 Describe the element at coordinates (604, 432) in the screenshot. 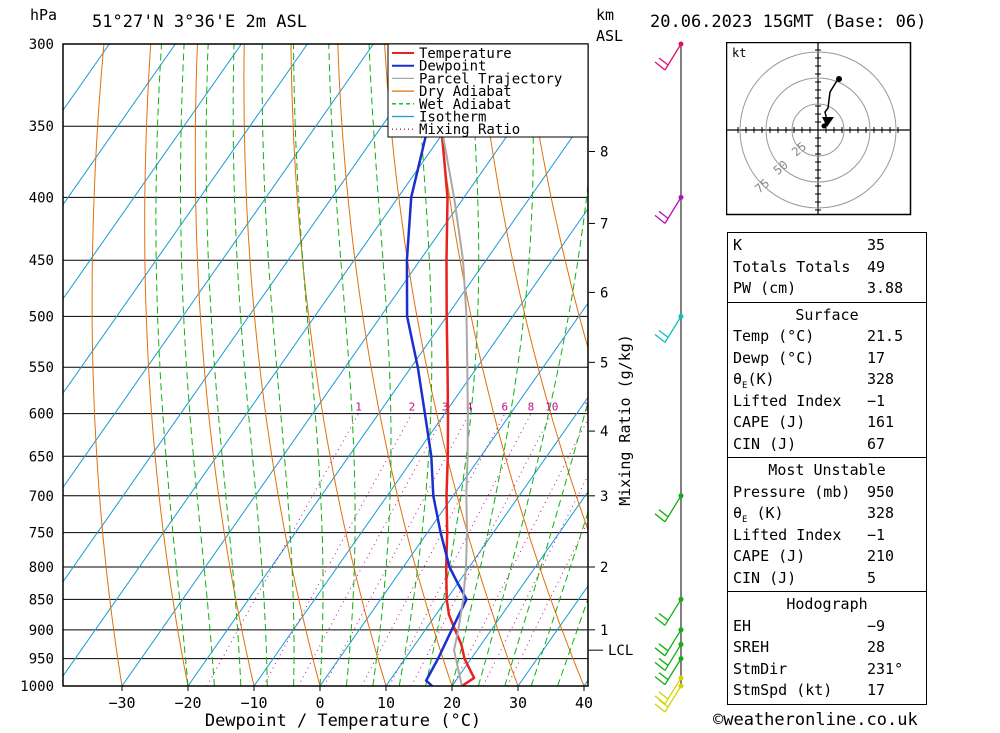

I see `km-tick-label: 4` at that location.